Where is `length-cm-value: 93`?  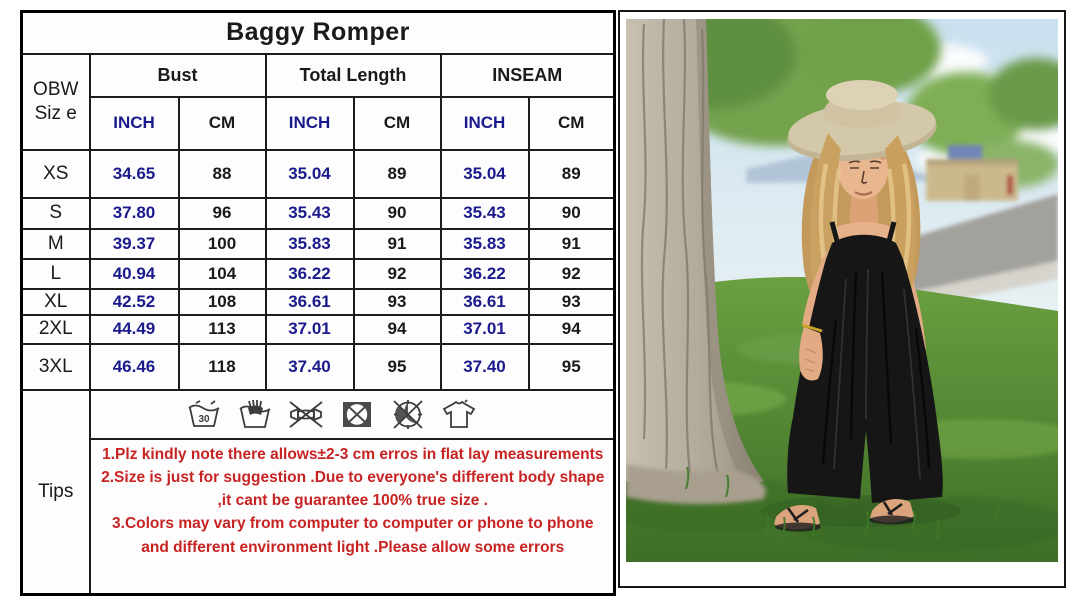
length-cm-value: 93 is located at coordinates (397, 301).